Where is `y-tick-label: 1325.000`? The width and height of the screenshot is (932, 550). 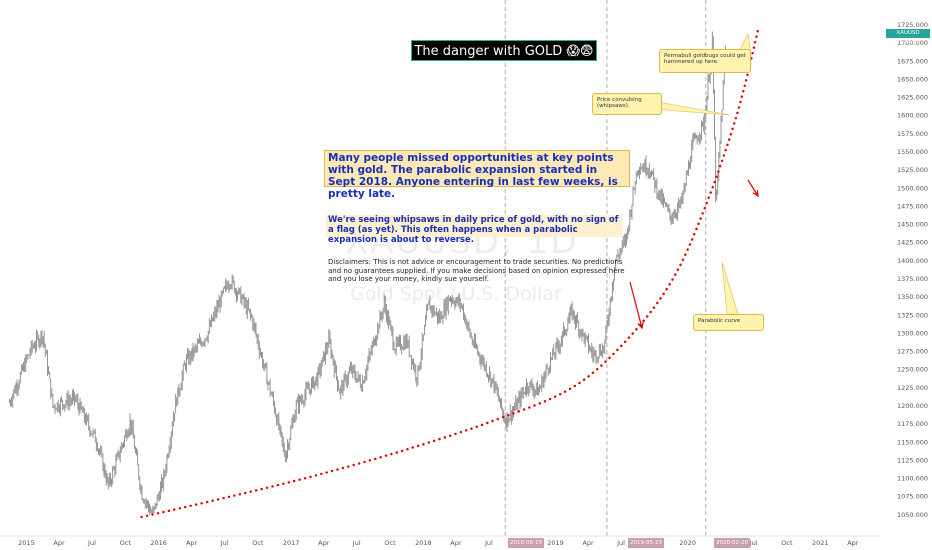
y-tick-label: 1325.000 is located at coordinates (912, 315).